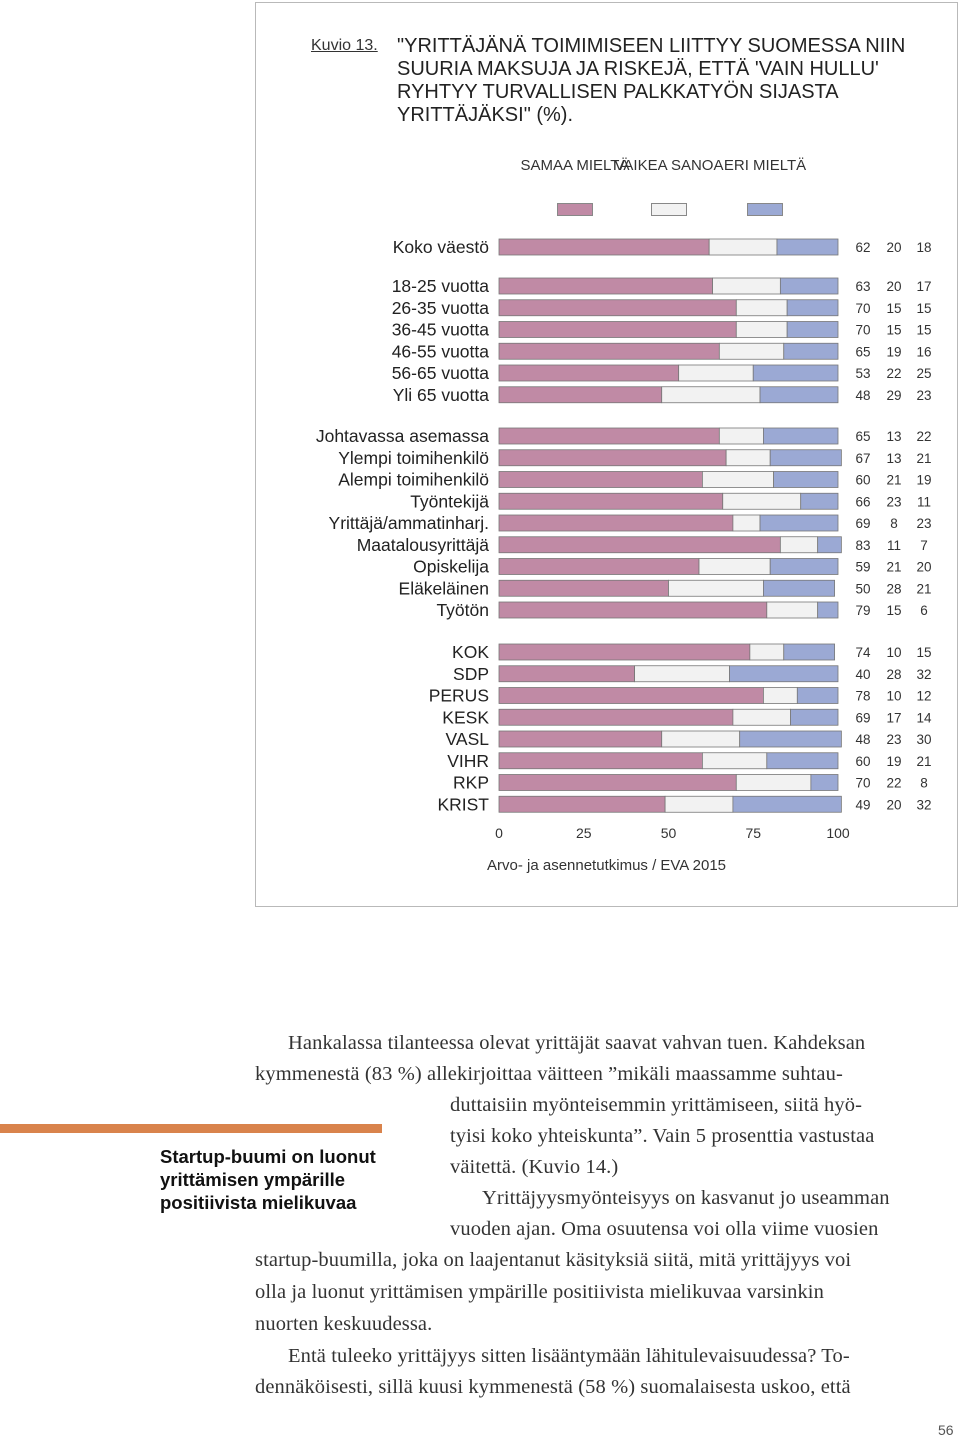 The height and width of the screenshot is (1442, 960). I want to click on data-label: 32, so click(923, 674).